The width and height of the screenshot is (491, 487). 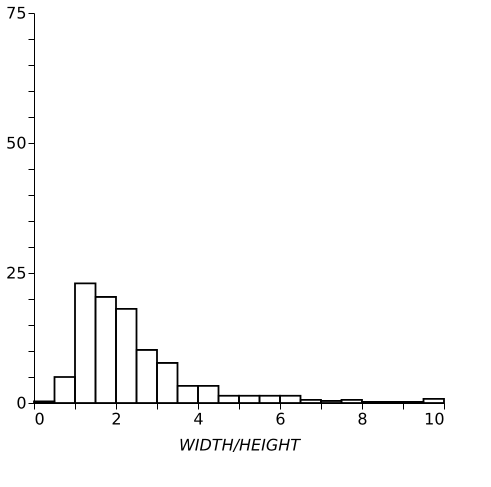 What do you see at coordinates (16, 13) in the screenshot?
I see `y-tick-label: 75` at bounding box center [16, 13].